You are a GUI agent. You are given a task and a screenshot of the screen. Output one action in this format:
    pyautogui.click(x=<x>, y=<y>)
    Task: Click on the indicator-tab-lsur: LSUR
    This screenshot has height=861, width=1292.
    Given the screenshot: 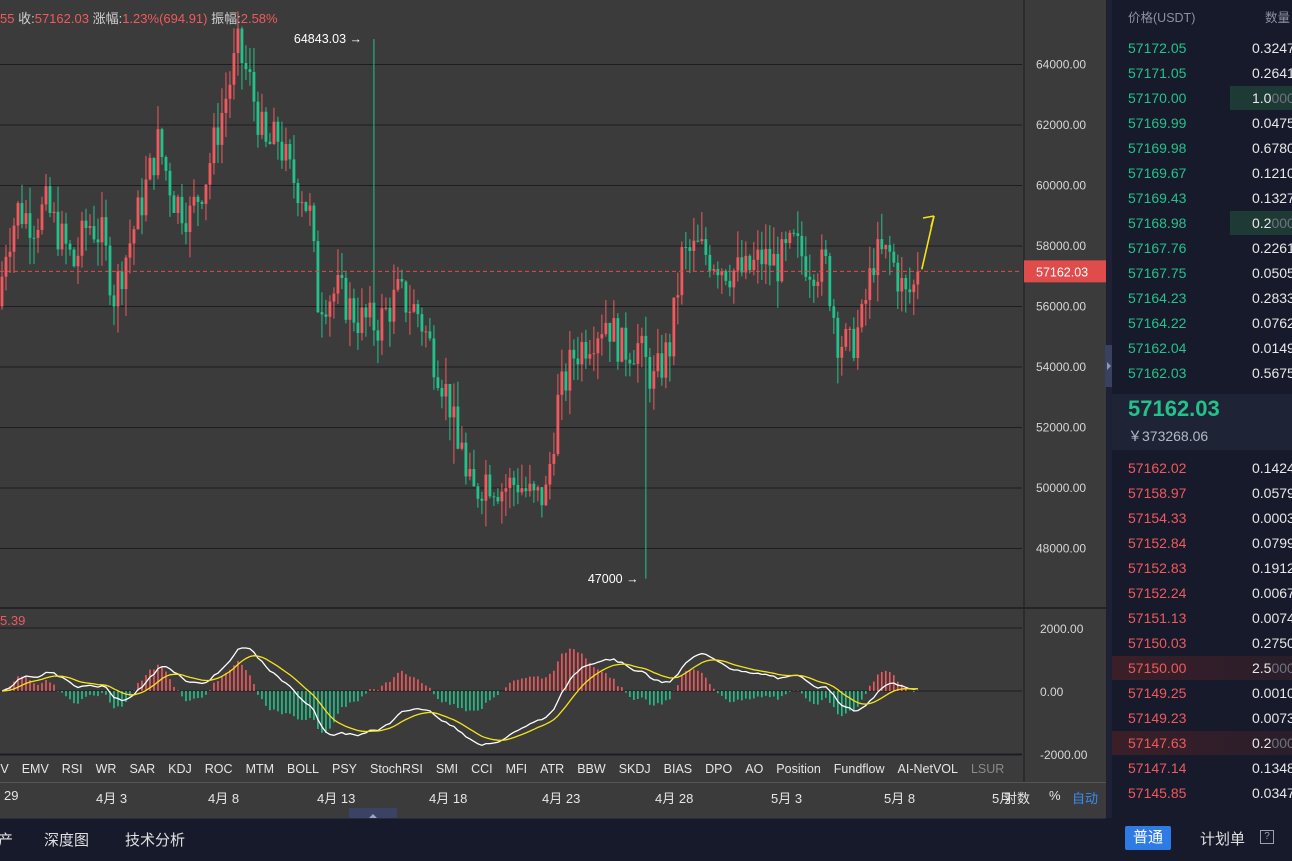 What is the action you would take?
    pyautogui.click(x=987, y=769)
    